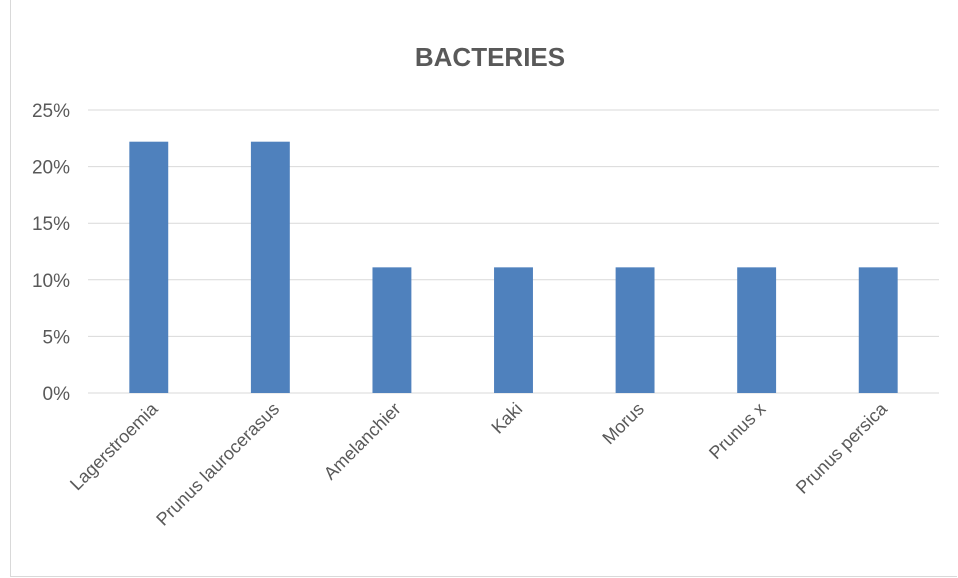 This screenshot has height=578, width=958. What do you see at coordinates (51, 224) in the screenshot?
I see `y-tick-label: 15%` at bounding box center [51, 224].